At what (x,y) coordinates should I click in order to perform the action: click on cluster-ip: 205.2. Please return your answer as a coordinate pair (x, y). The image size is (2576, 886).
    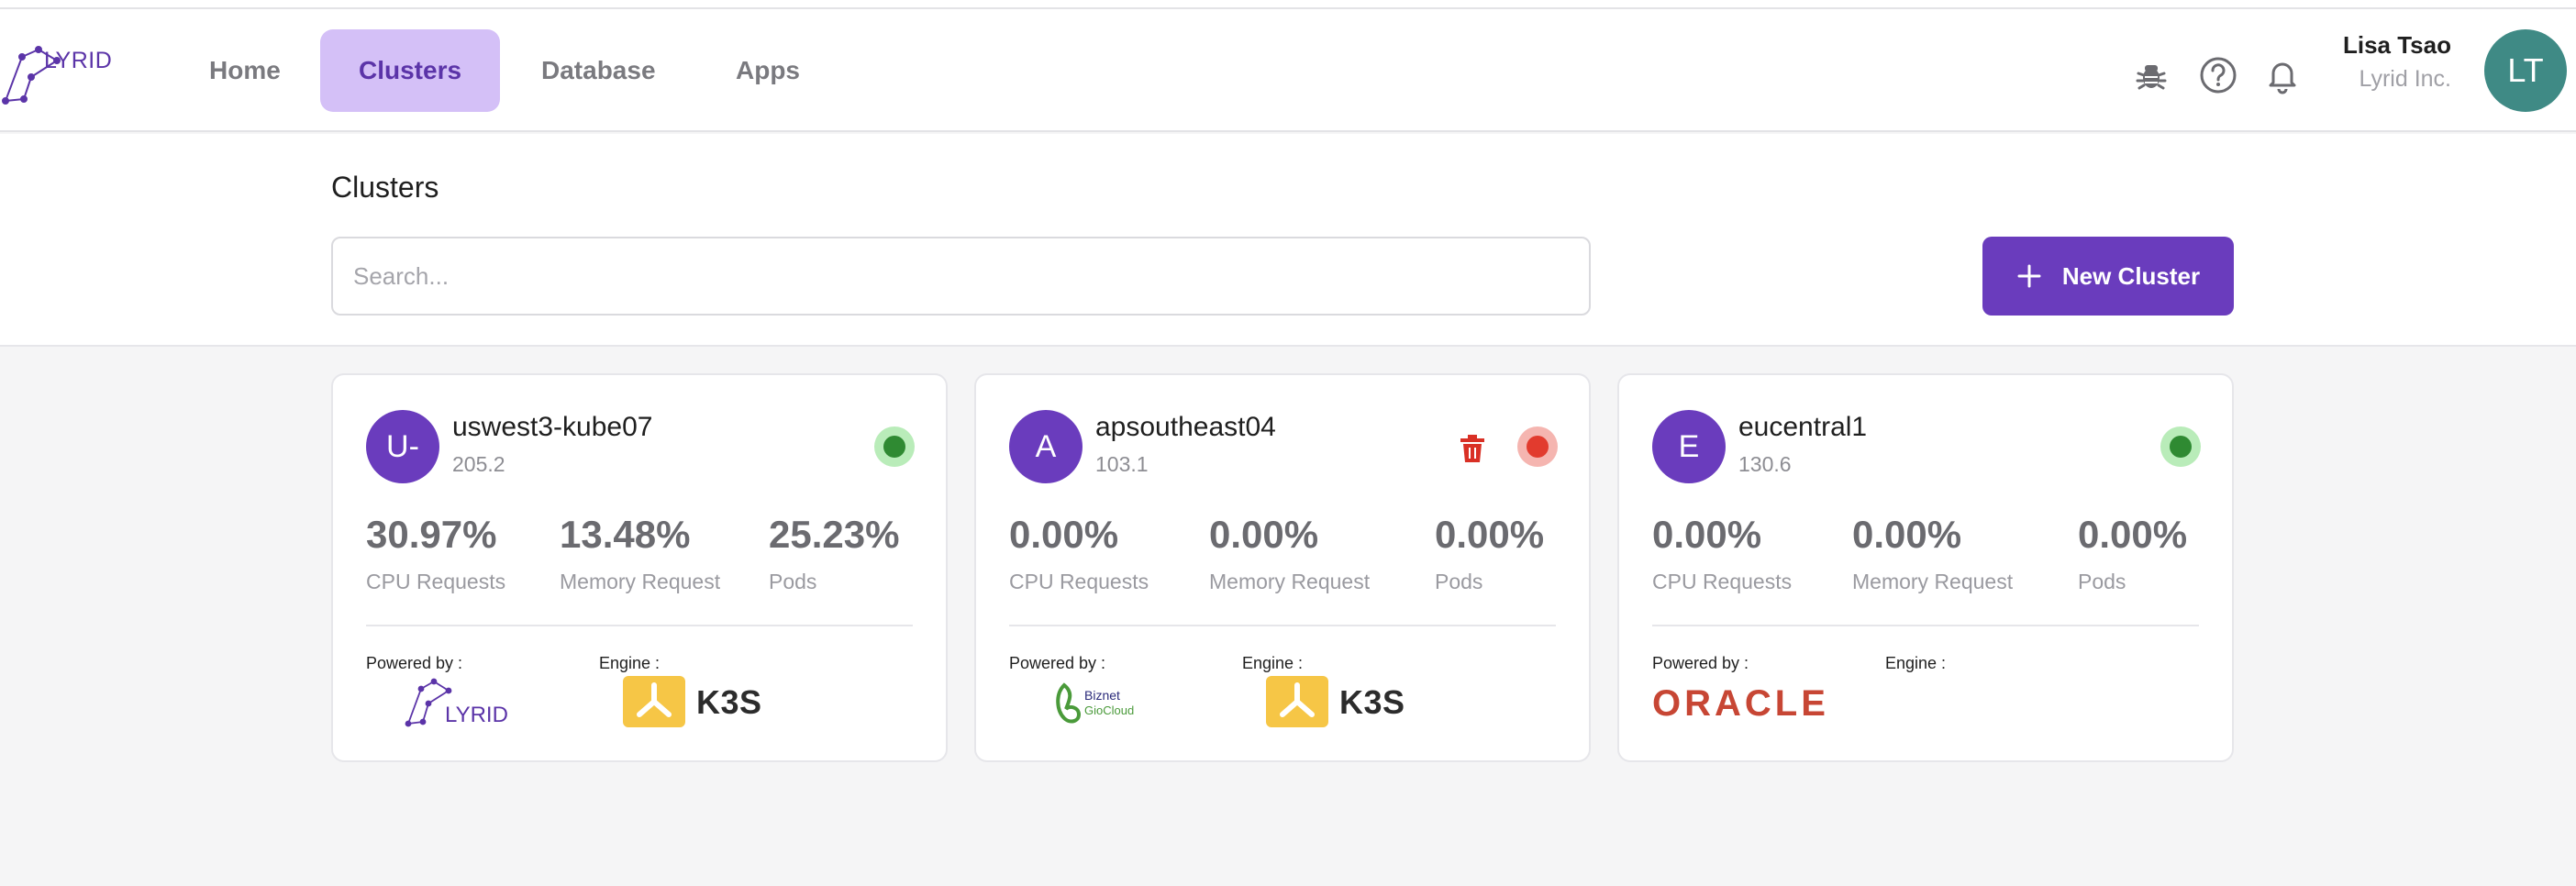
    Looking at the image, I should click on (478, 464).